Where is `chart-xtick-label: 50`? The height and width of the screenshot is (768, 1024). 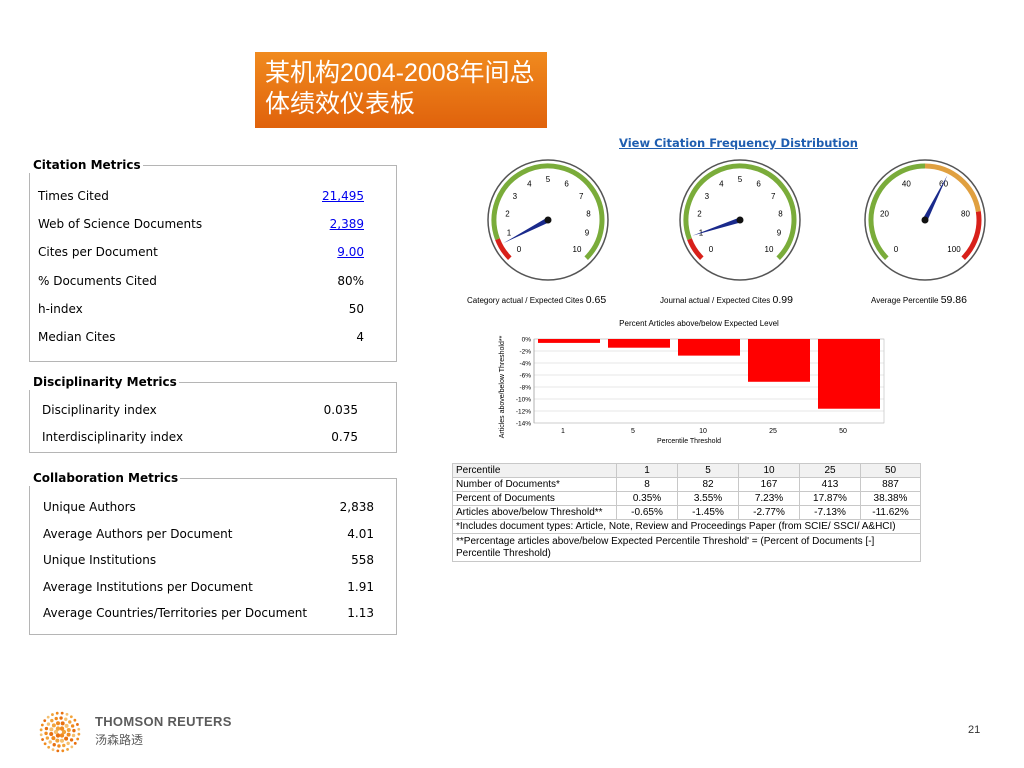 chart-xtick-label: 50 is located at coordinates (843, 431).